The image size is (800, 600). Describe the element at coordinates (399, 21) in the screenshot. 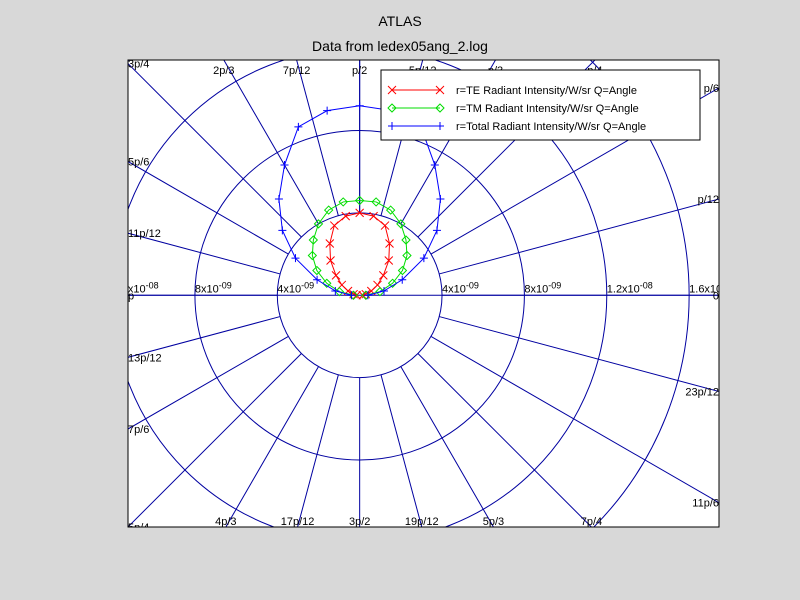

I see `chart-title: ATLAS` at that location.